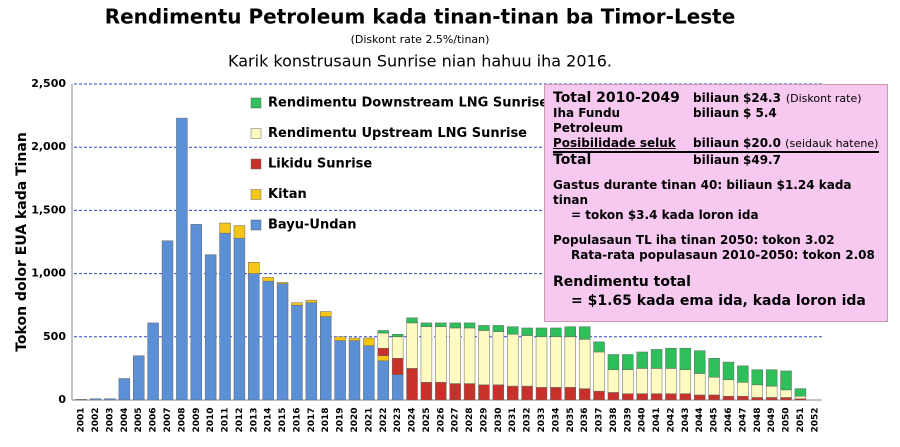 The height and width of the screenshot is (447, 900). Describe the element at coordinates (718, 301) in the screenshot. I see `text-line: = $1.65 kada ema ida, kada loron ida` at that location.